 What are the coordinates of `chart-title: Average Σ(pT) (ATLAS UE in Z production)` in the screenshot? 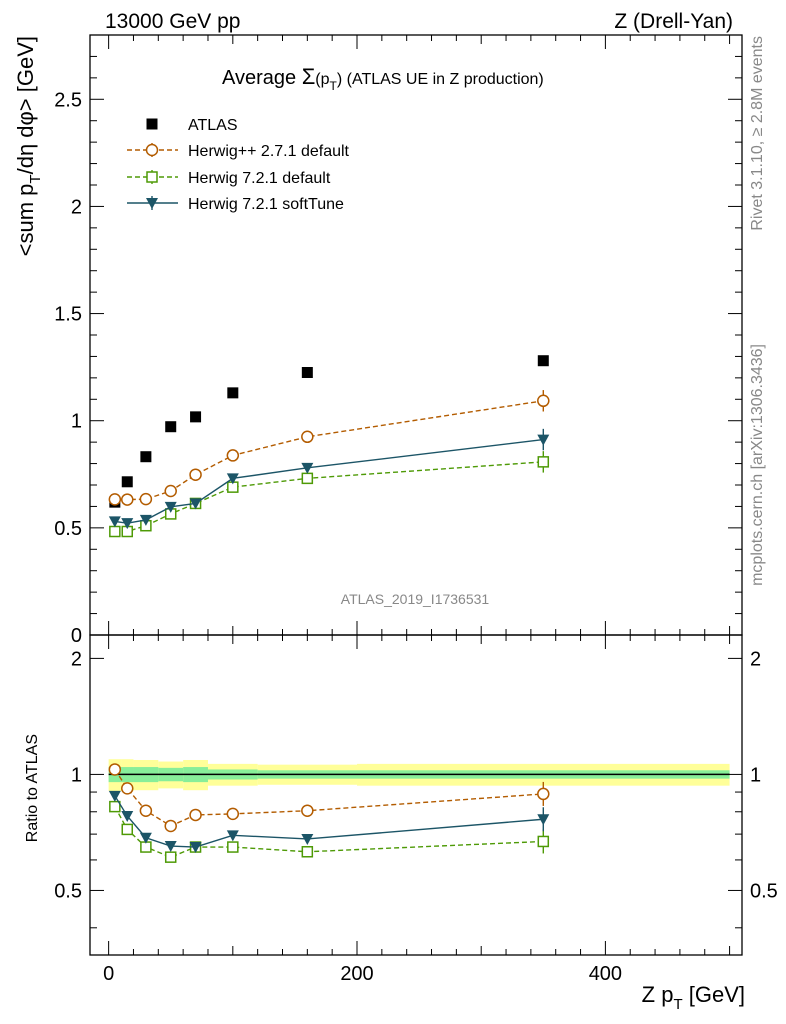 It's located at (383, 78).